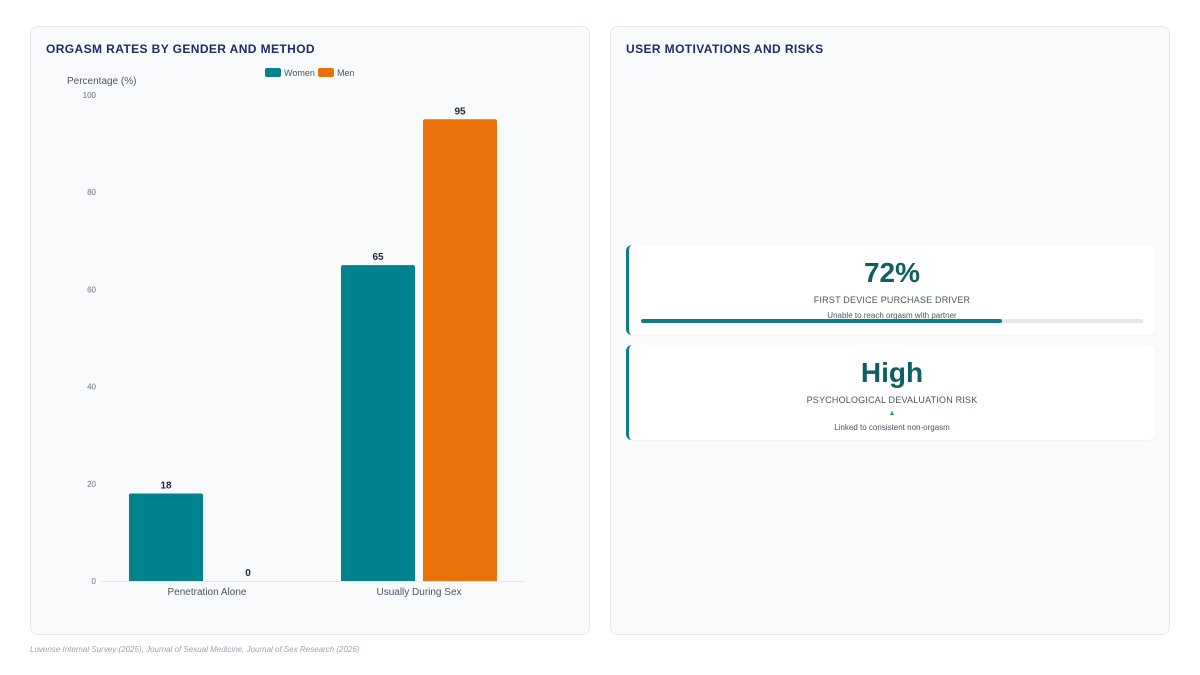  What do you see at coordinates (207, 592) in the screenshot?
I see `x-tick-label: Penetration Alone` at bounding box center [207, 592].